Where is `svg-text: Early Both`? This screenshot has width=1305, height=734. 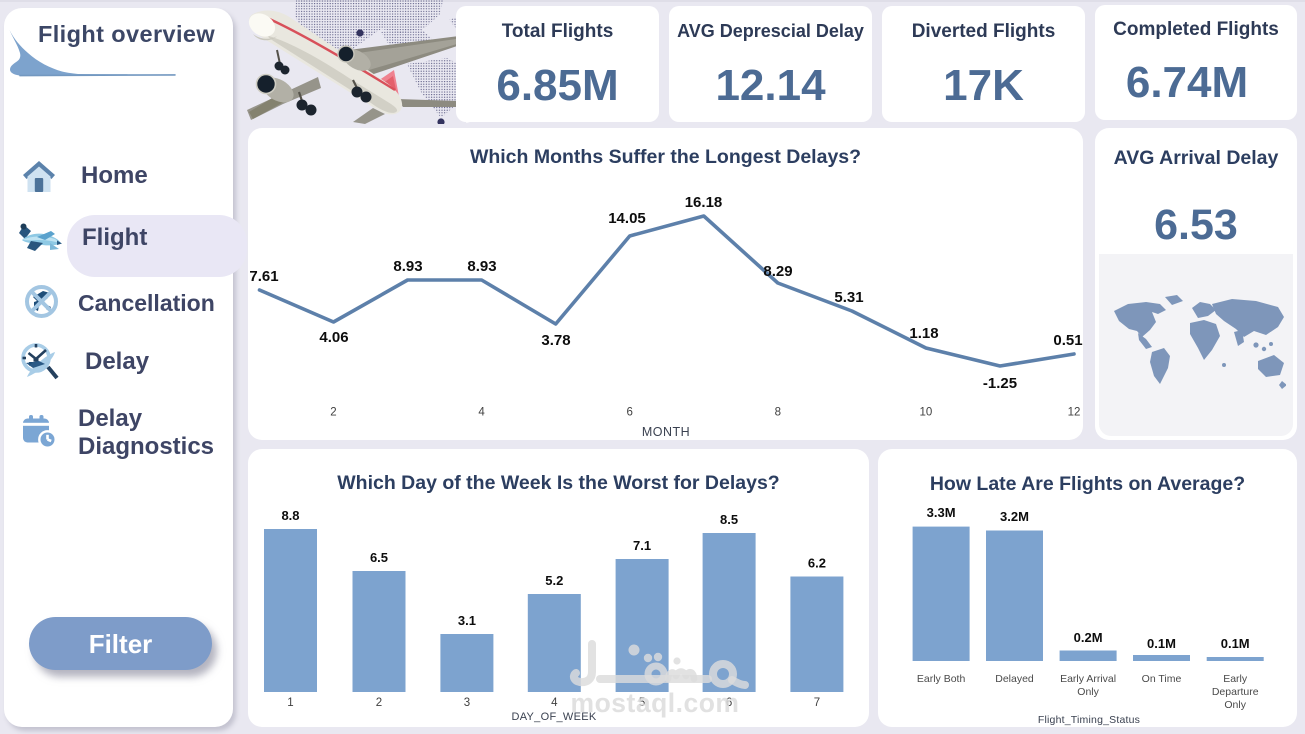 svg-text: Early Both is located at coordinates (941, 679).